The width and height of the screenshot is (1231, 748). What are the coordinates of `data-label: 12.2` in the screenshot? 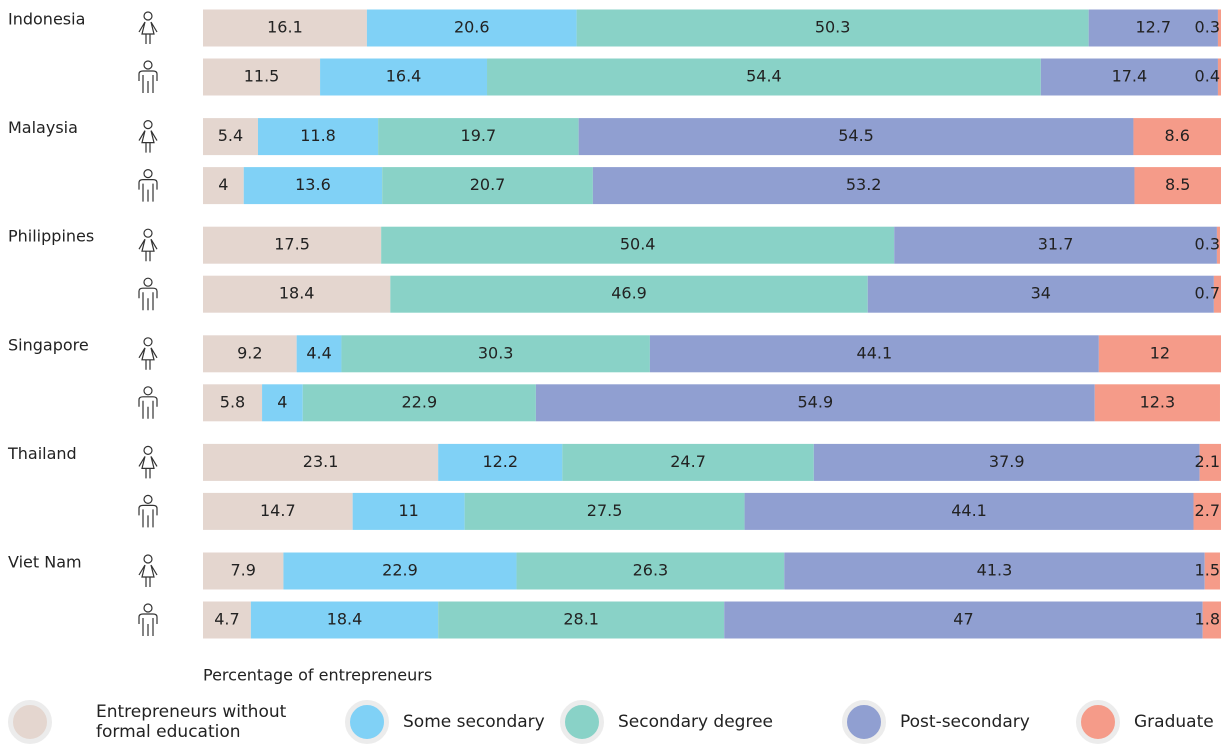 It's located at (500, 461).